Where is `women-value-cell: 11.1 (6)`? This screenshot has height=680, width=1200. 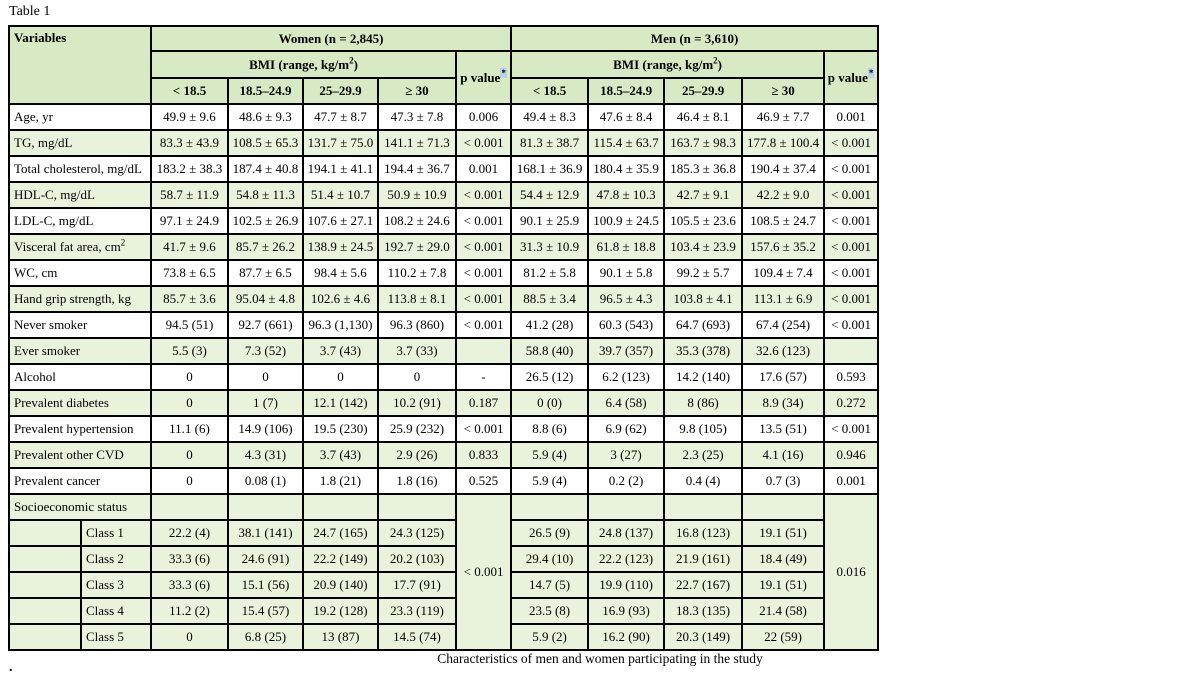
women-value-cell: 11.1 (6) is located at coordinates (189, 429).